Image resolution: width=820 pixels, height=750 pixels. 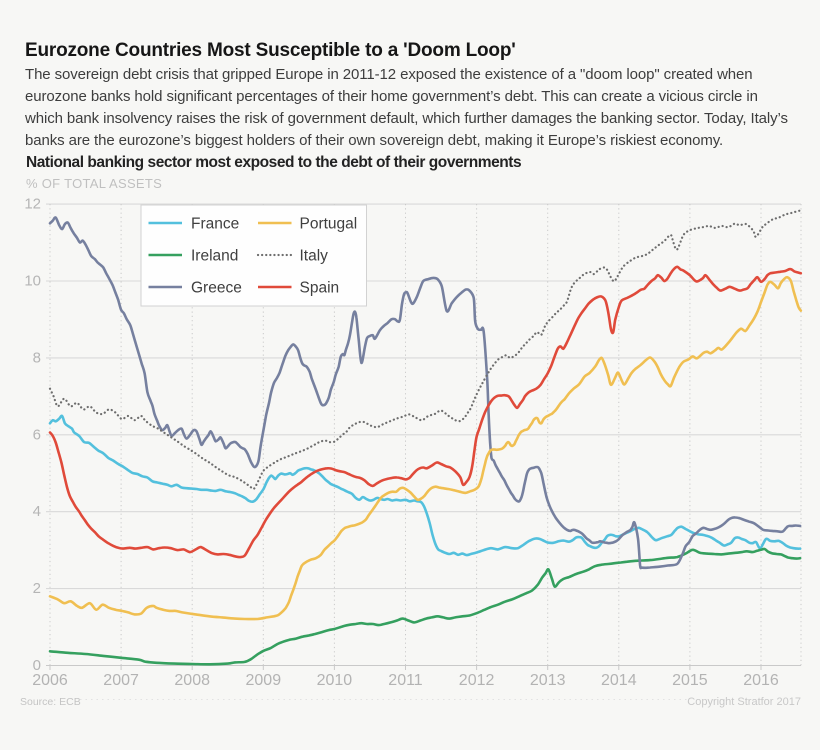 I want to click on svg-text: 2011, so click(x=405, y=680).